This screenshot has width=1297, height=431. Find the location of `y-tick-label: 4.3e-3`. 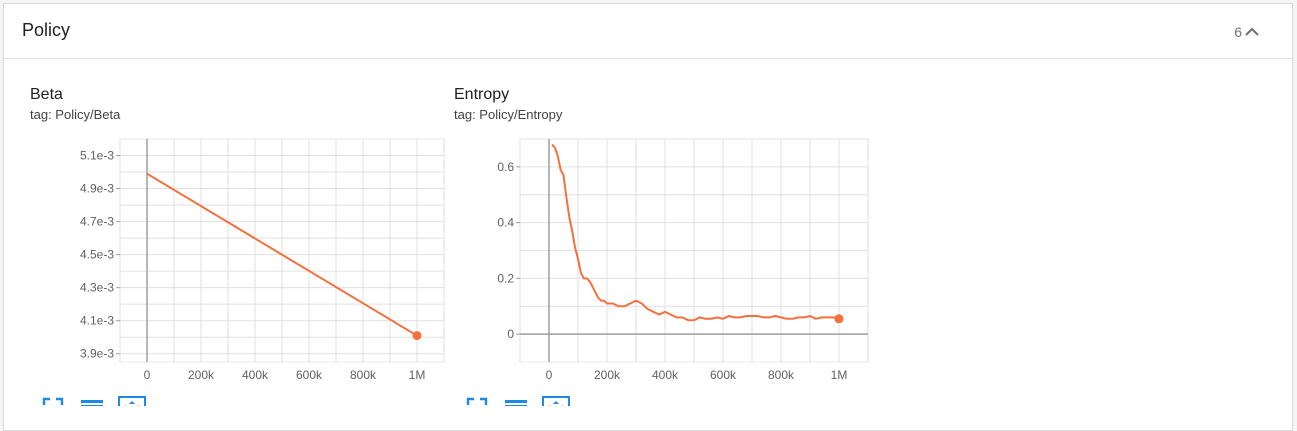

y-tick-label: 4.3e-3 is located at coordinates (97, 288).